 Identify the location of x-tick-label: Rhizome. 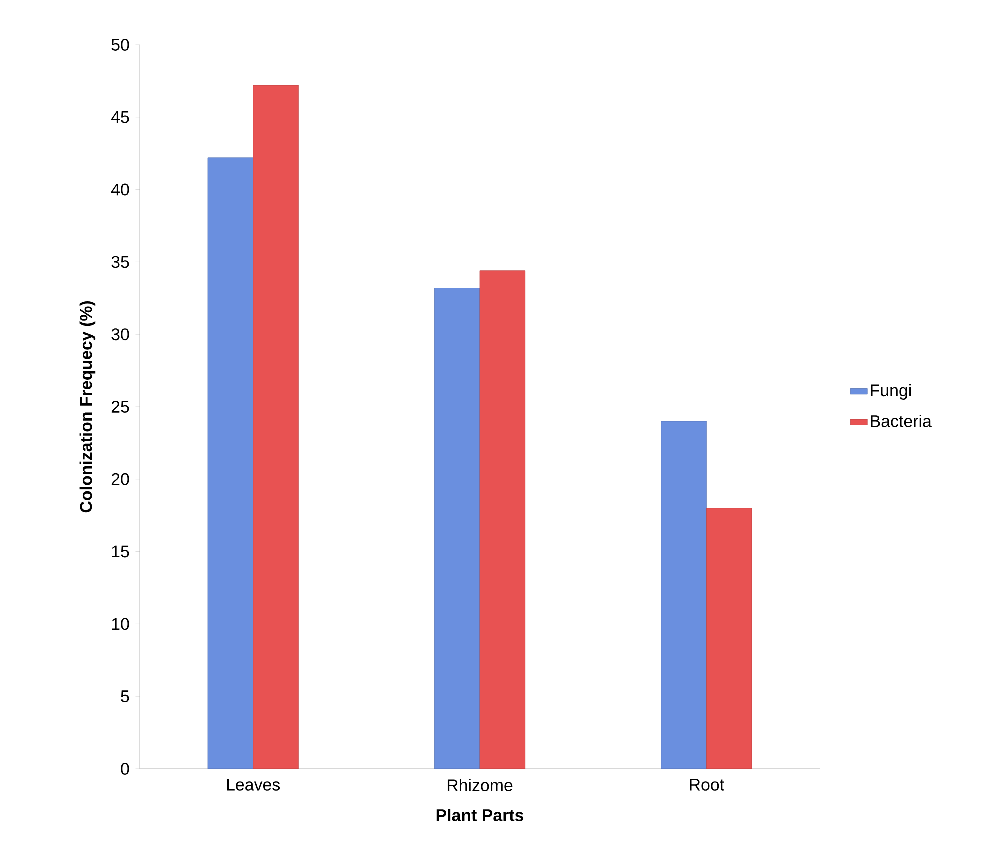
(480, 785).